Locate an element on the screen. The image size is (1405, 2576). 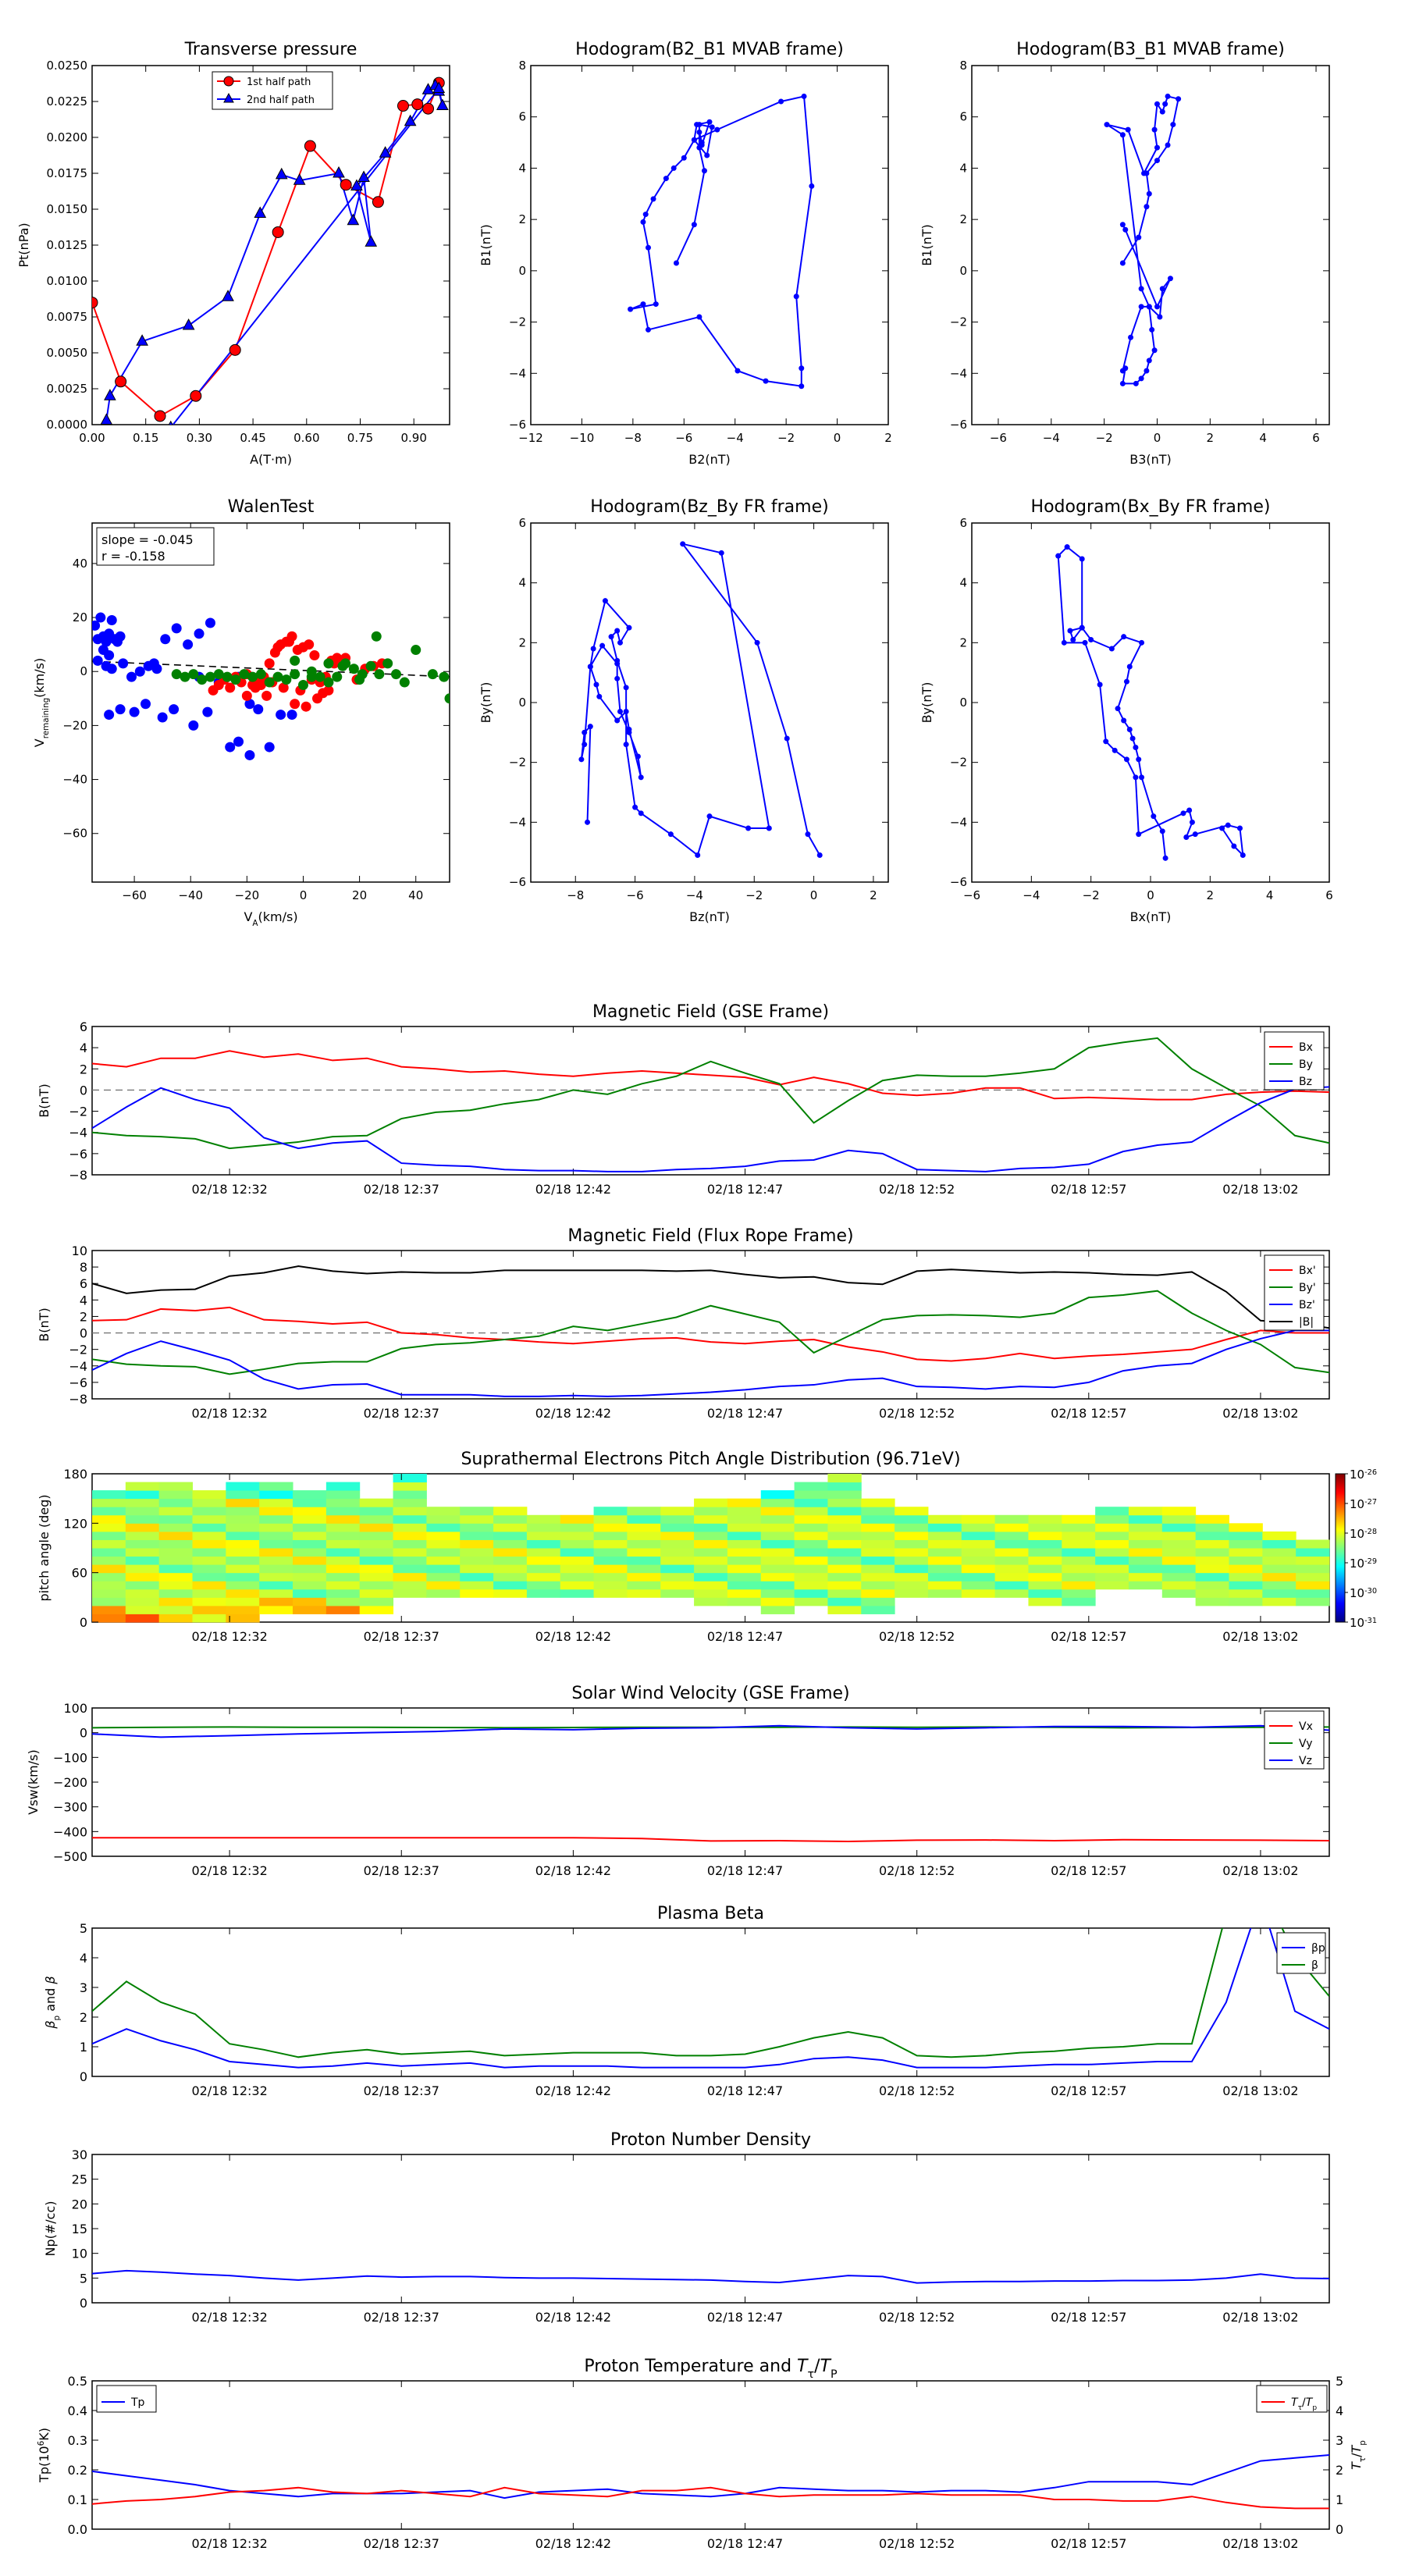
y-tick-label: 10 is located at coordinates (80, 2254).